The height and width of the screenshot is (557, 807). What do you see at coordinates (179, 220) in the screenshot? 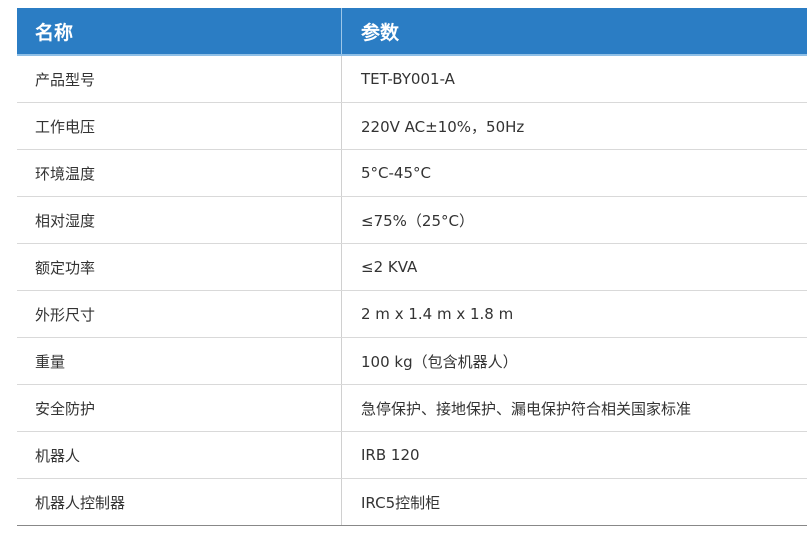
I see `row-name: 相对湿度` at bounding box center [179, 220].